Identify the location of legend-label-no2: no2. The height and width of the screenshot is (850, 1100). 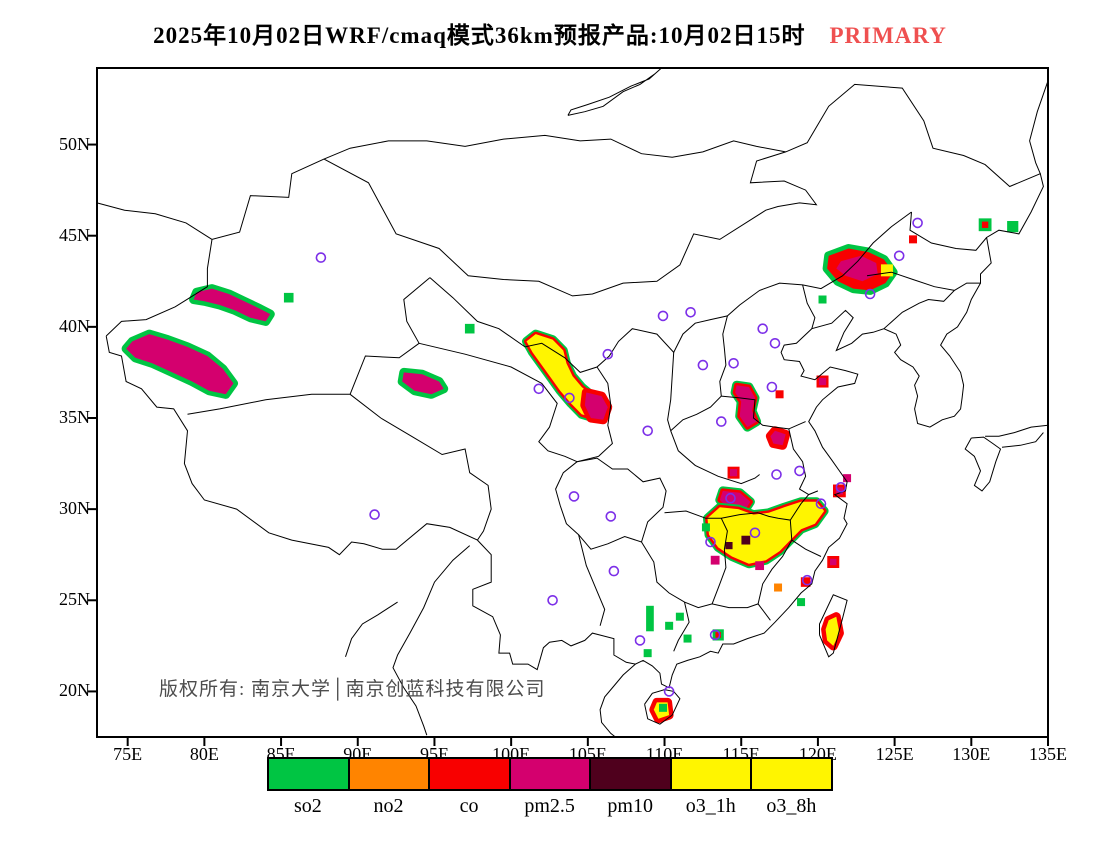
(388, 806).